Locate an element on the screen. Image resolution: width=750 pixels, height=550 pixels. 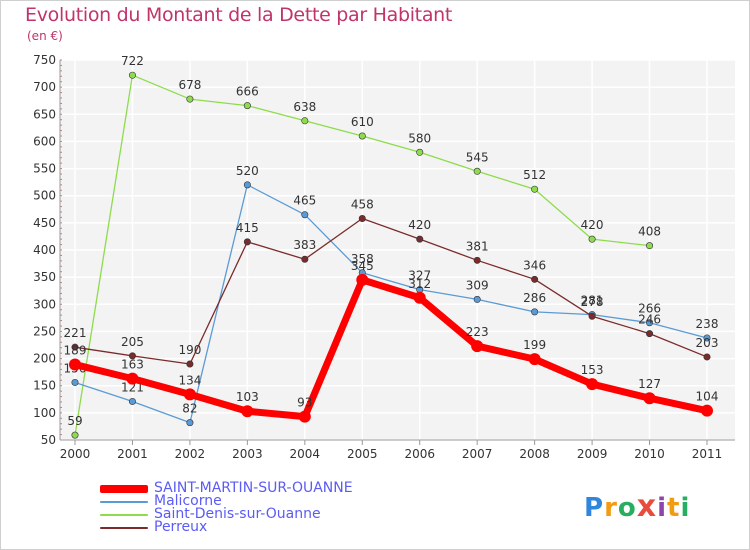
x-tick-label: 2004 is located at coordinates (305, 454).